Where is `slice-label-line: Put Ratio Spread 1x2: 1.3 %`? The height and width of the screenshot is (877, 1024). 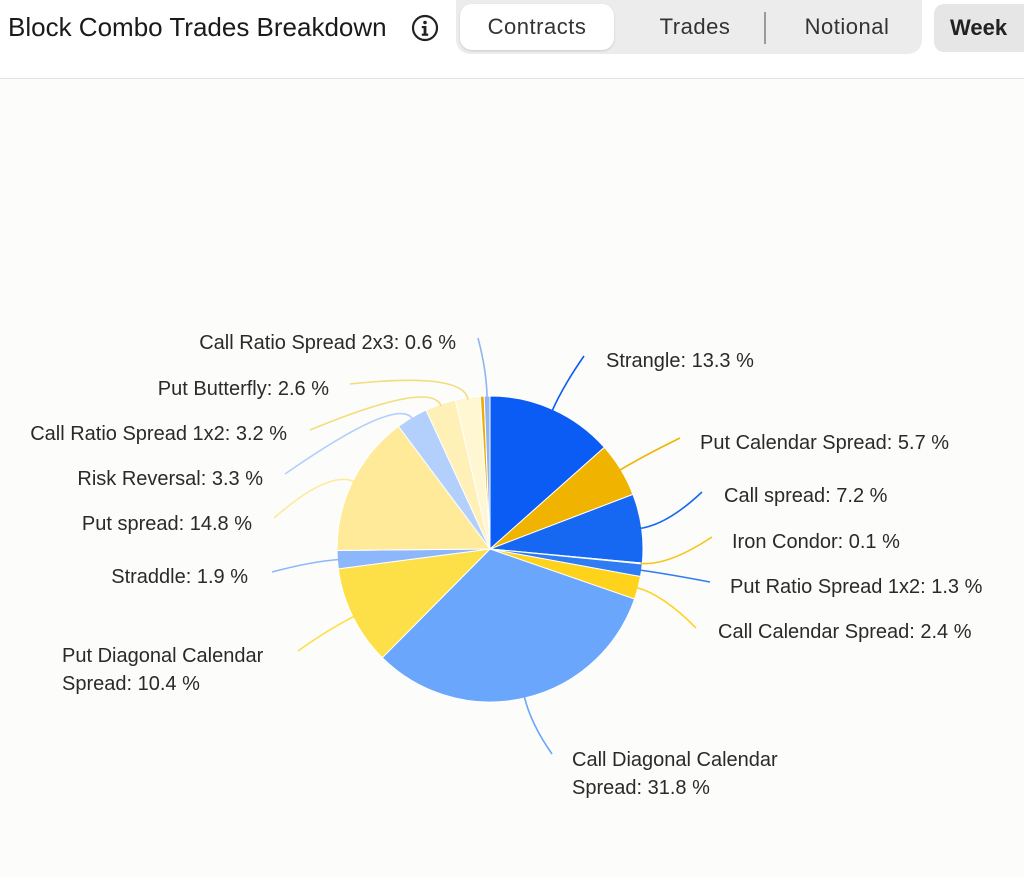
slice-label-line: Put Ratio Spread 1x2: 1.3 % is located at coordinates (856, 587).